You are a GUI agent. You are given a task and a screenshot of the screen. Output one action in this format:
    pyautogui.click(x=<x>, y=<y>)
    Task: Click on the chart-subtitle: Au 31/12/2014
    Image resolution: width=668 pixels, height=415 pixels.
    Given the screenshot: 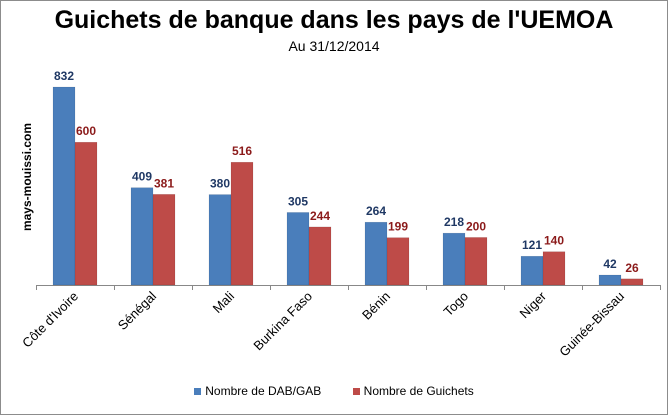 What is the action you would take?
    pyautogui.click(x=334, y=46)
    